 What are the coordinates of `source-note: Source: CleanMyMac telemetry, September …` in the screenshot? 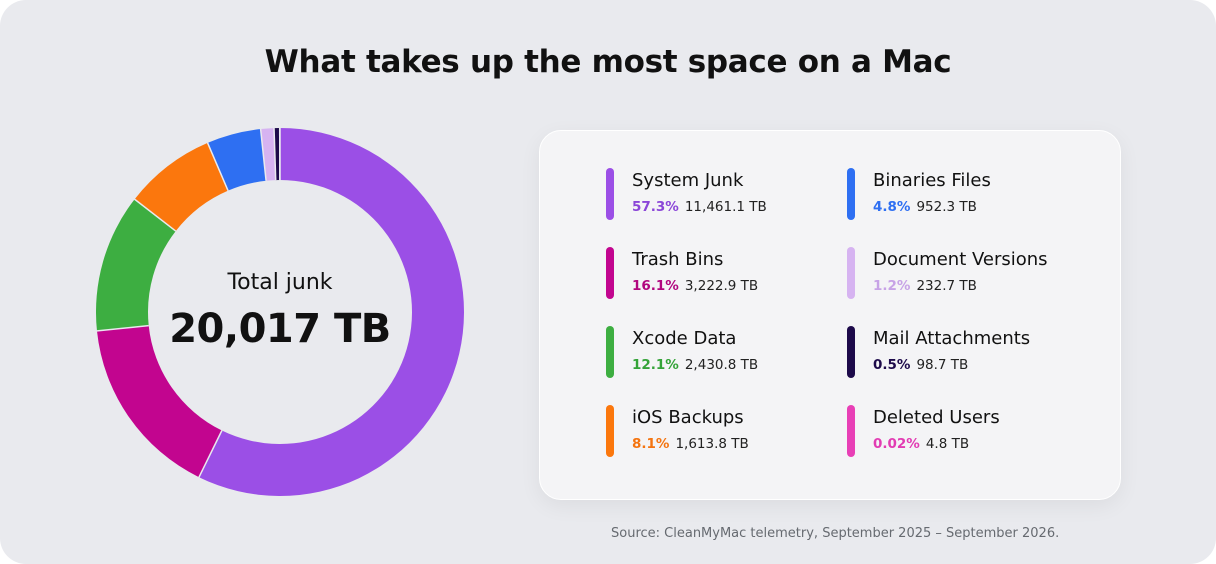 It's located at (835, 533).